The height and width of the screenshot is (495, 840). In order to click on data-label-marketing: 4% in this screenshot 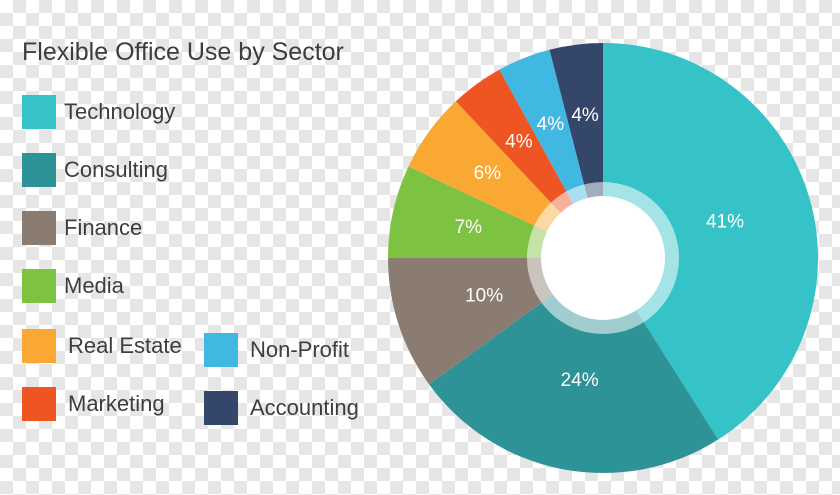, I will do `click(519, 141)`.